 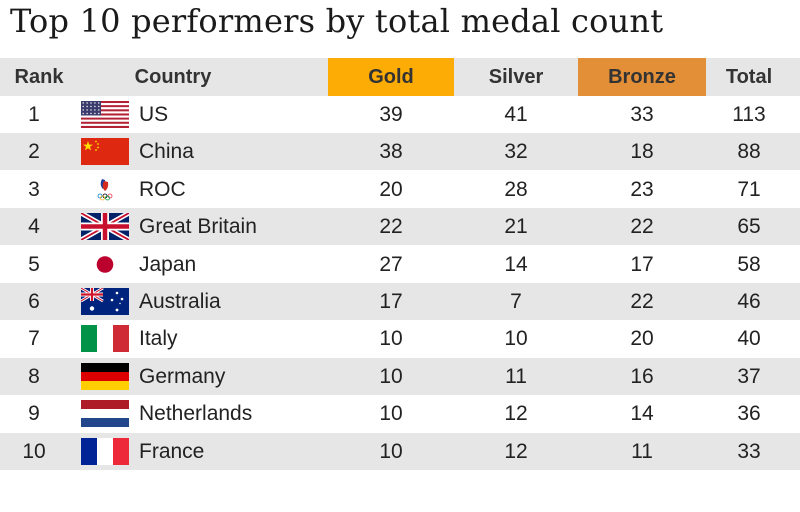 I want to click on table-row: 5 Japan 27 14 17 58, so click(x=400, y=264).